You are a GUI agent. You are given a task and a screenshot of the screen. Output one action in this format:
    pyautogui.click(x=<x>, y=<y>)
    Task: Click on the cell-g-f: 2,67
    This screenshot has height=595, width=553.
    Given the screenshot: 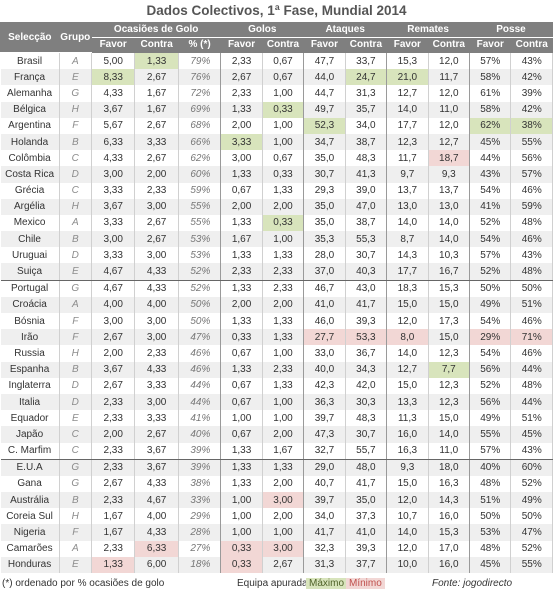 What is the action you would take?
    pyautogui.click(x=241, y=77)
    